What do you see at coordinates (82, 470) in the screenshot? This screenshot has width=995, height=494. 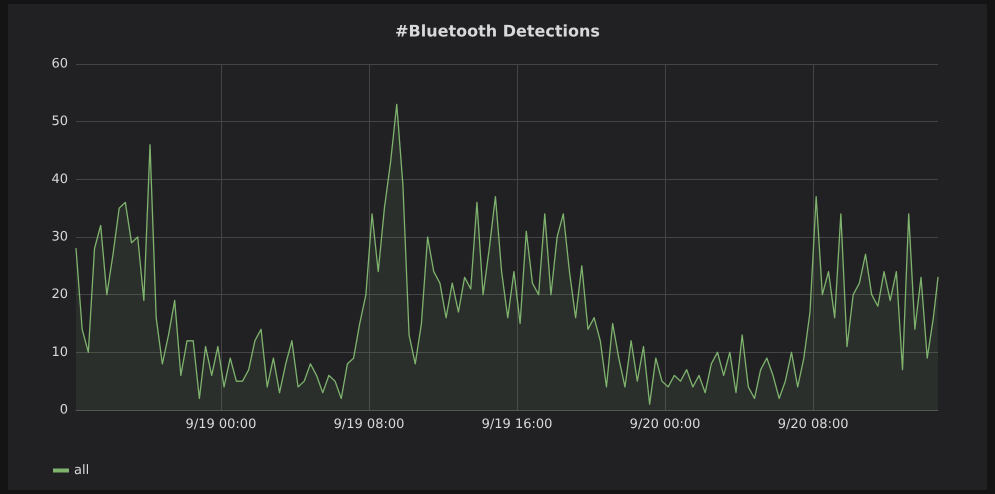 I see `legend-label: all` at bounding box center [82, 470].